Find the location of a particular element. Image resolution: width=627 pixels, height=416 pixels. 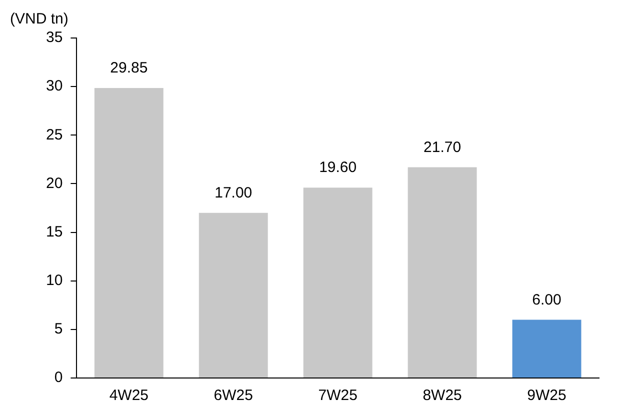

y-tick-label: 30 is located at coordinates (54, 86).